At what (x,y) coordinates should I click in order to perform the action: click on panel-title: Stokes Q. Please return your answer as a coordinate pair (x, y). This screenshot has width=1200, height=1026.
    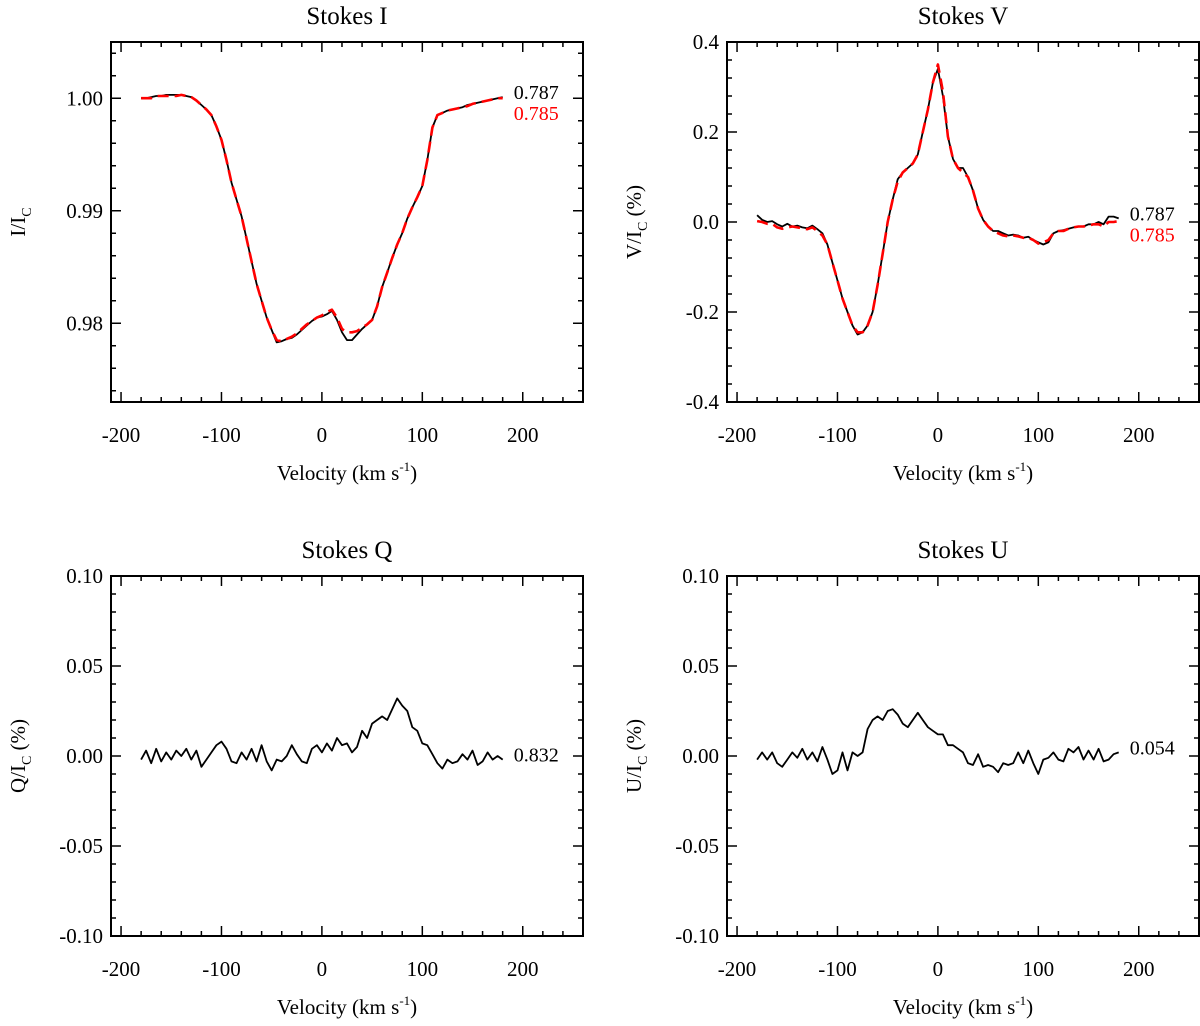
    Looking at the image, I should click on (347, 550).